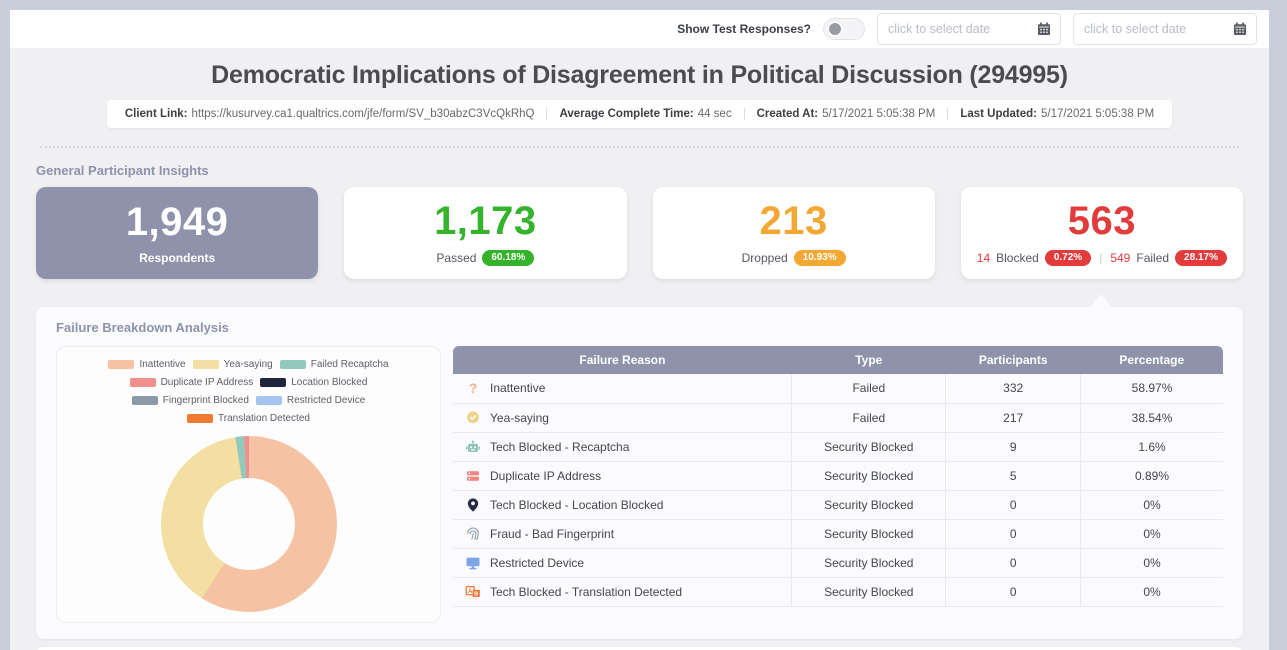 The image size is (1287, 650). Describe the element at coordinates (1013, 360) in the screenshot. I see `header-participants: Participants` at that location.